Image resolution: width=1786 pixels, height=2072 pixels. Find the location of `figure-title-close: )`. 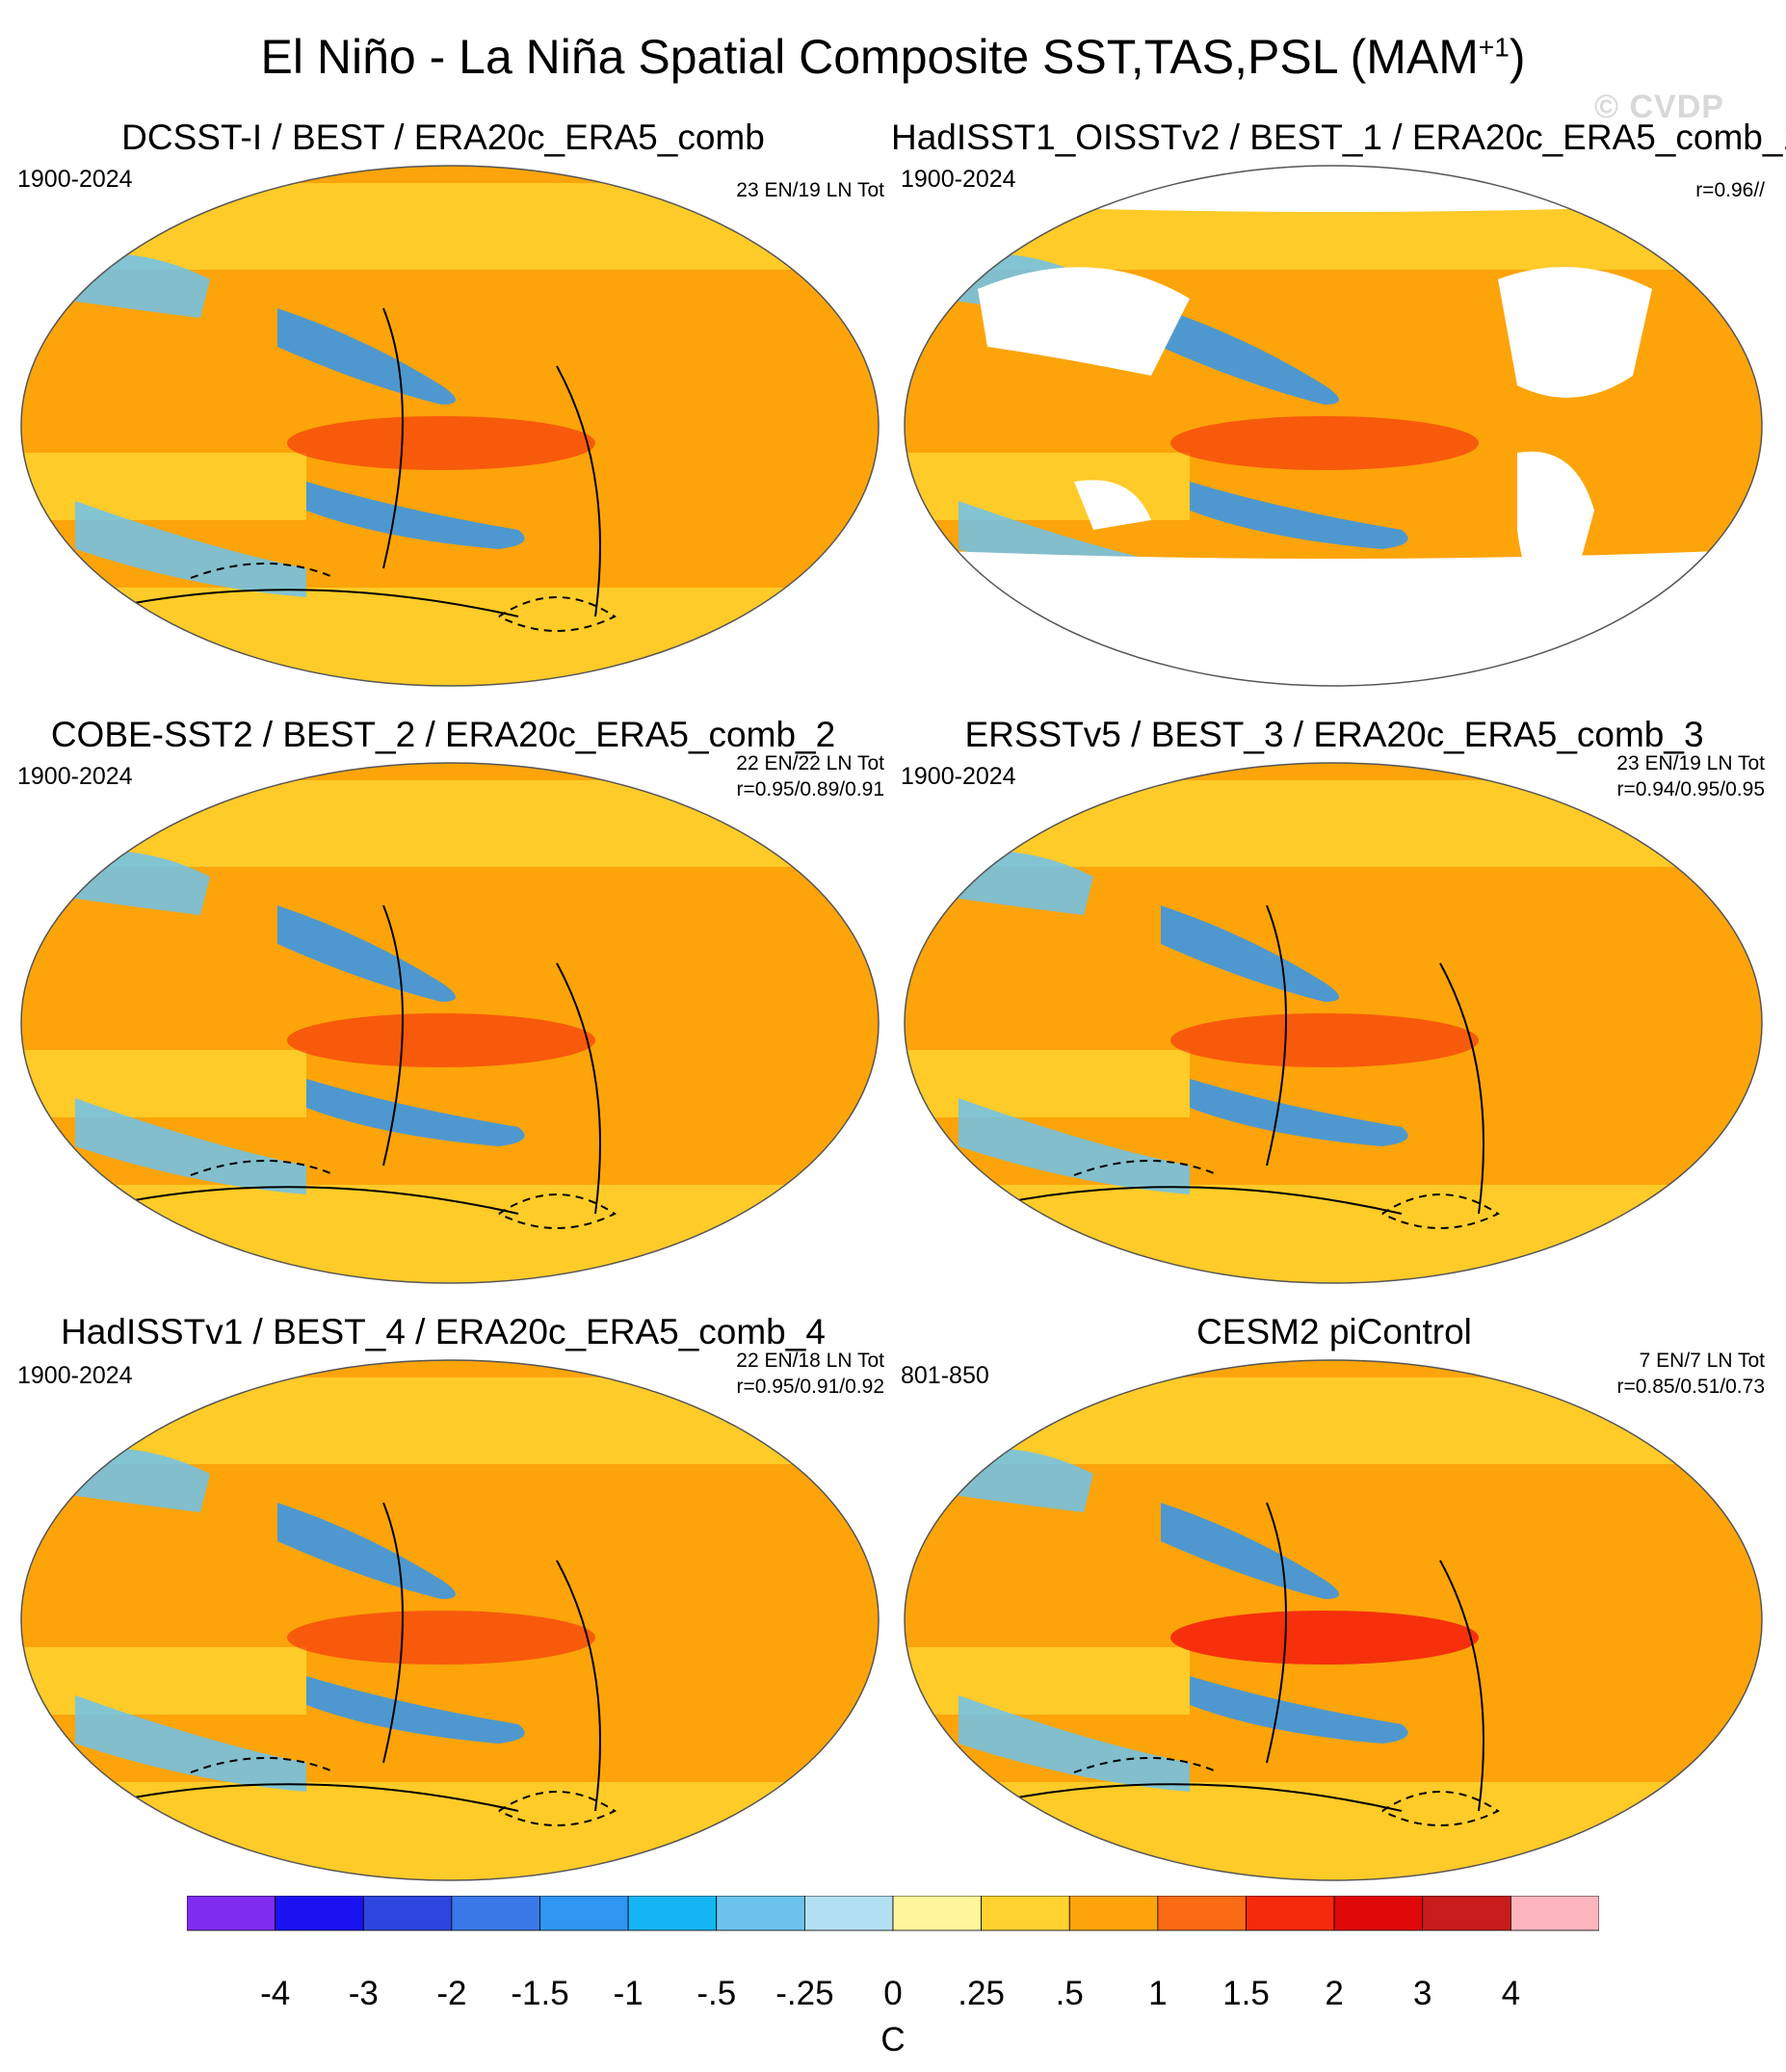

figure-title-close: ) is located at coordinates (1518, 57).